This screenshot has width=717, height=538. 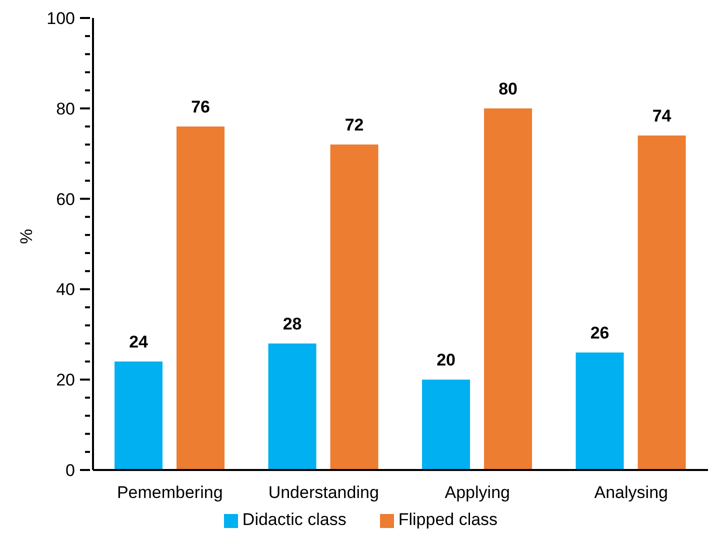 I want to click on y-tick-label: 0, so click(x=70, y=470).